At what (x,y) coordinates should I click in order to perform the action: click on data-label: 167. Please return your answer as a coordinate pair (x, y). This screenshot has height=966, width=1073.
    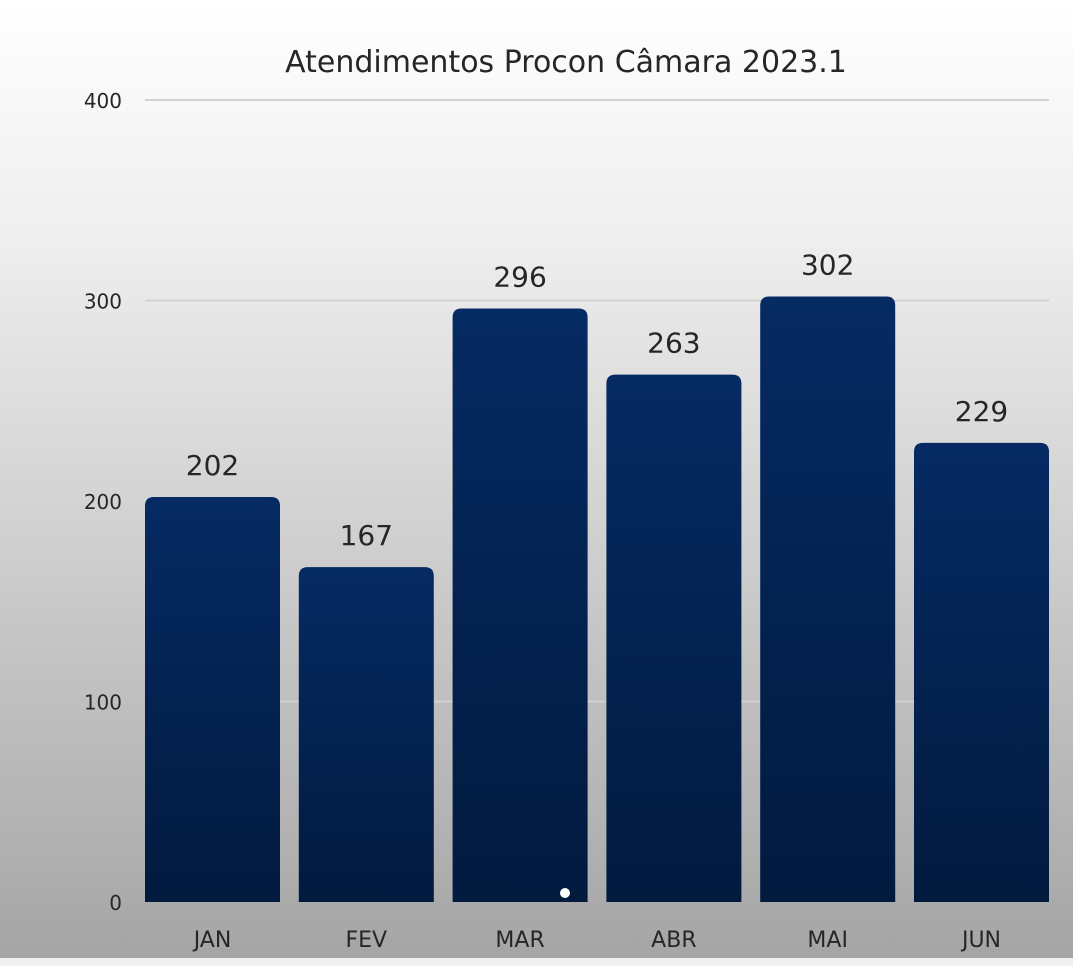
    Looking at the image, I should click on (366, 535).